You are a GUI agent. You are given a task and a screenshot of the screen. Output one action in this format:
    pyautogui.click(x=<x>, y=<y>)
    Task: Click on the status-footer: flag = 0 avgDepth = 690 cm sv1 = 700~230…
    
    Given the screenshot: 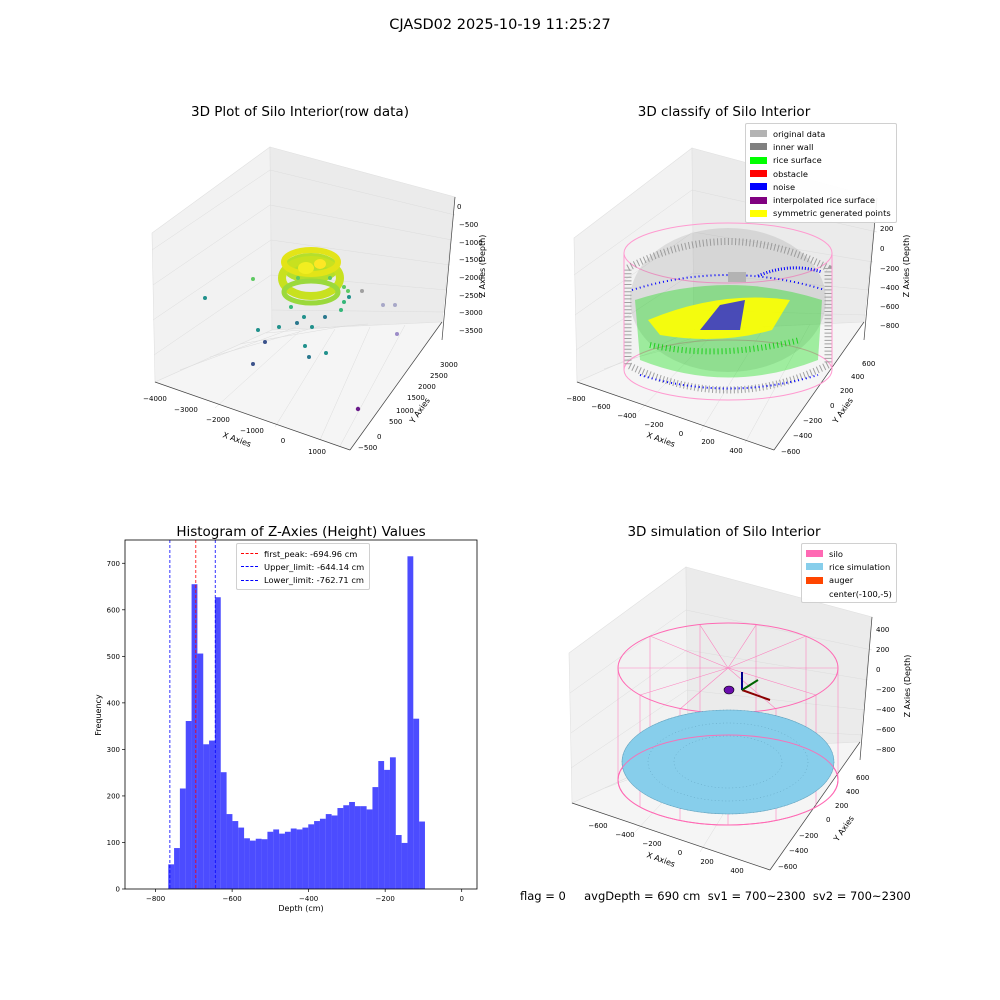 What is the action you would take?
    pyautogui.click(x=715, y=896)
    